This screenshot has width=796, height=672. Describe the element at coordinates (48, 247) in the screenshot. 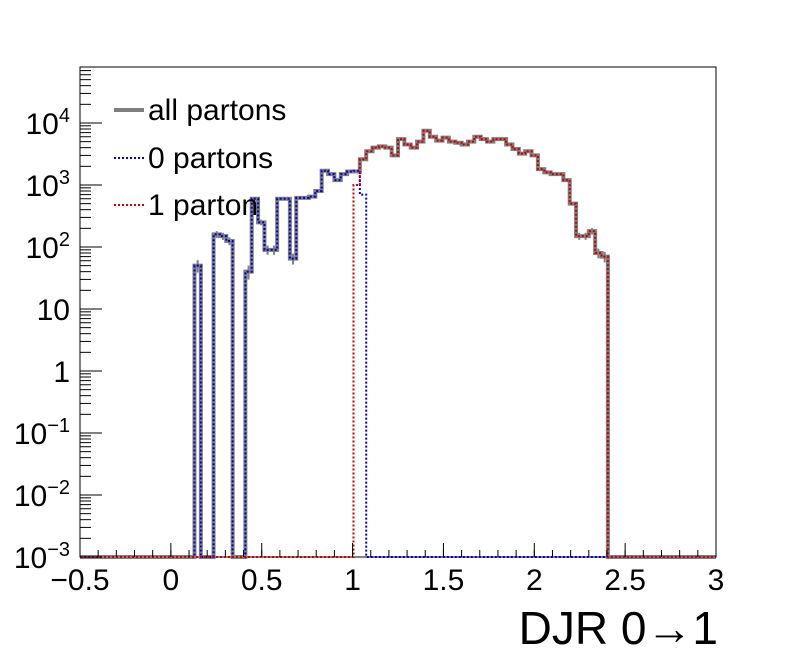

I see `y-tick-label: 10²` at that location.